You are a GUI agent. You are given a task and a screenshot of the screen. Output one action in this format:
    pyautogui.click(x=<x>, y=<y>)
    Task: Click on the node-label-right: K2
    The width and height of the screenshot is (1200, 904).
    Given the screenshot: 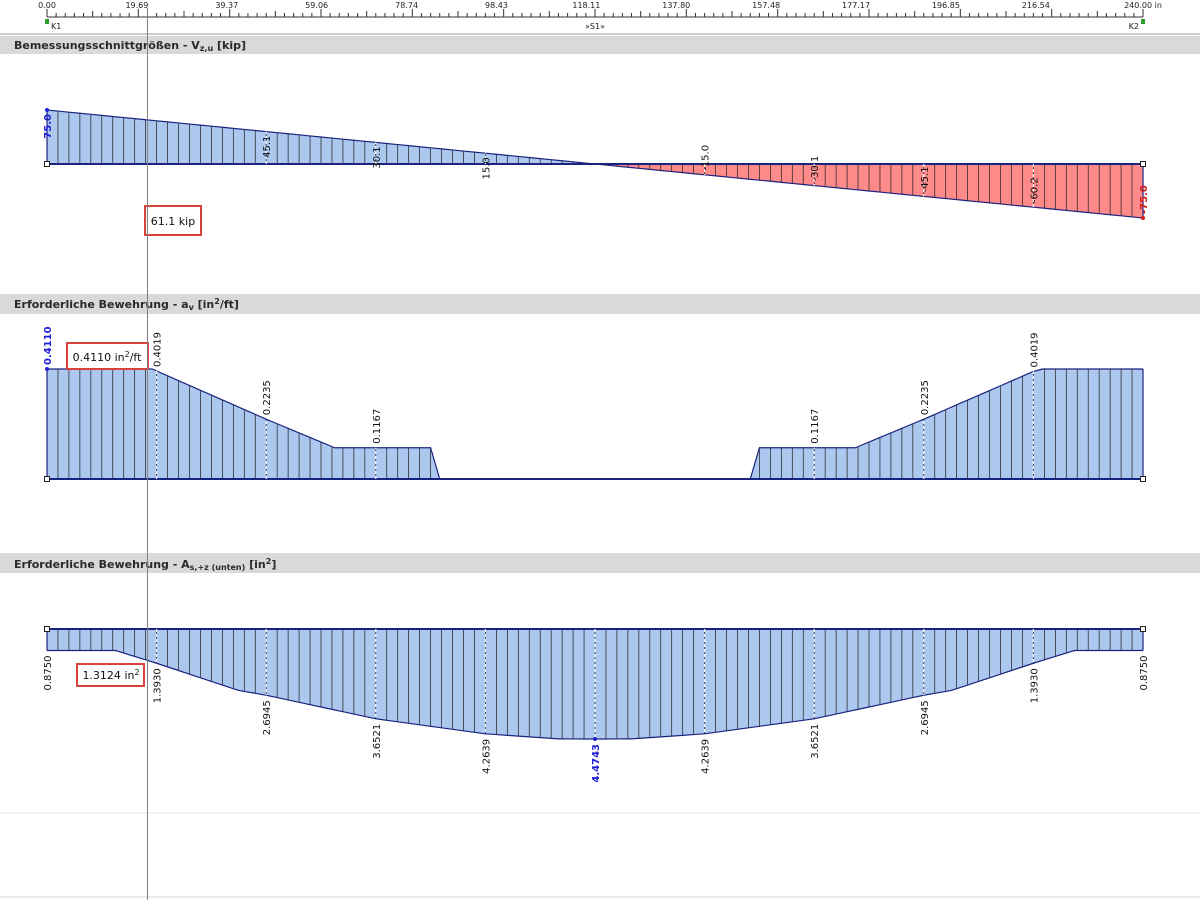 What is the action you would take?
    pyautogui.click(x=1134, y=26)
    